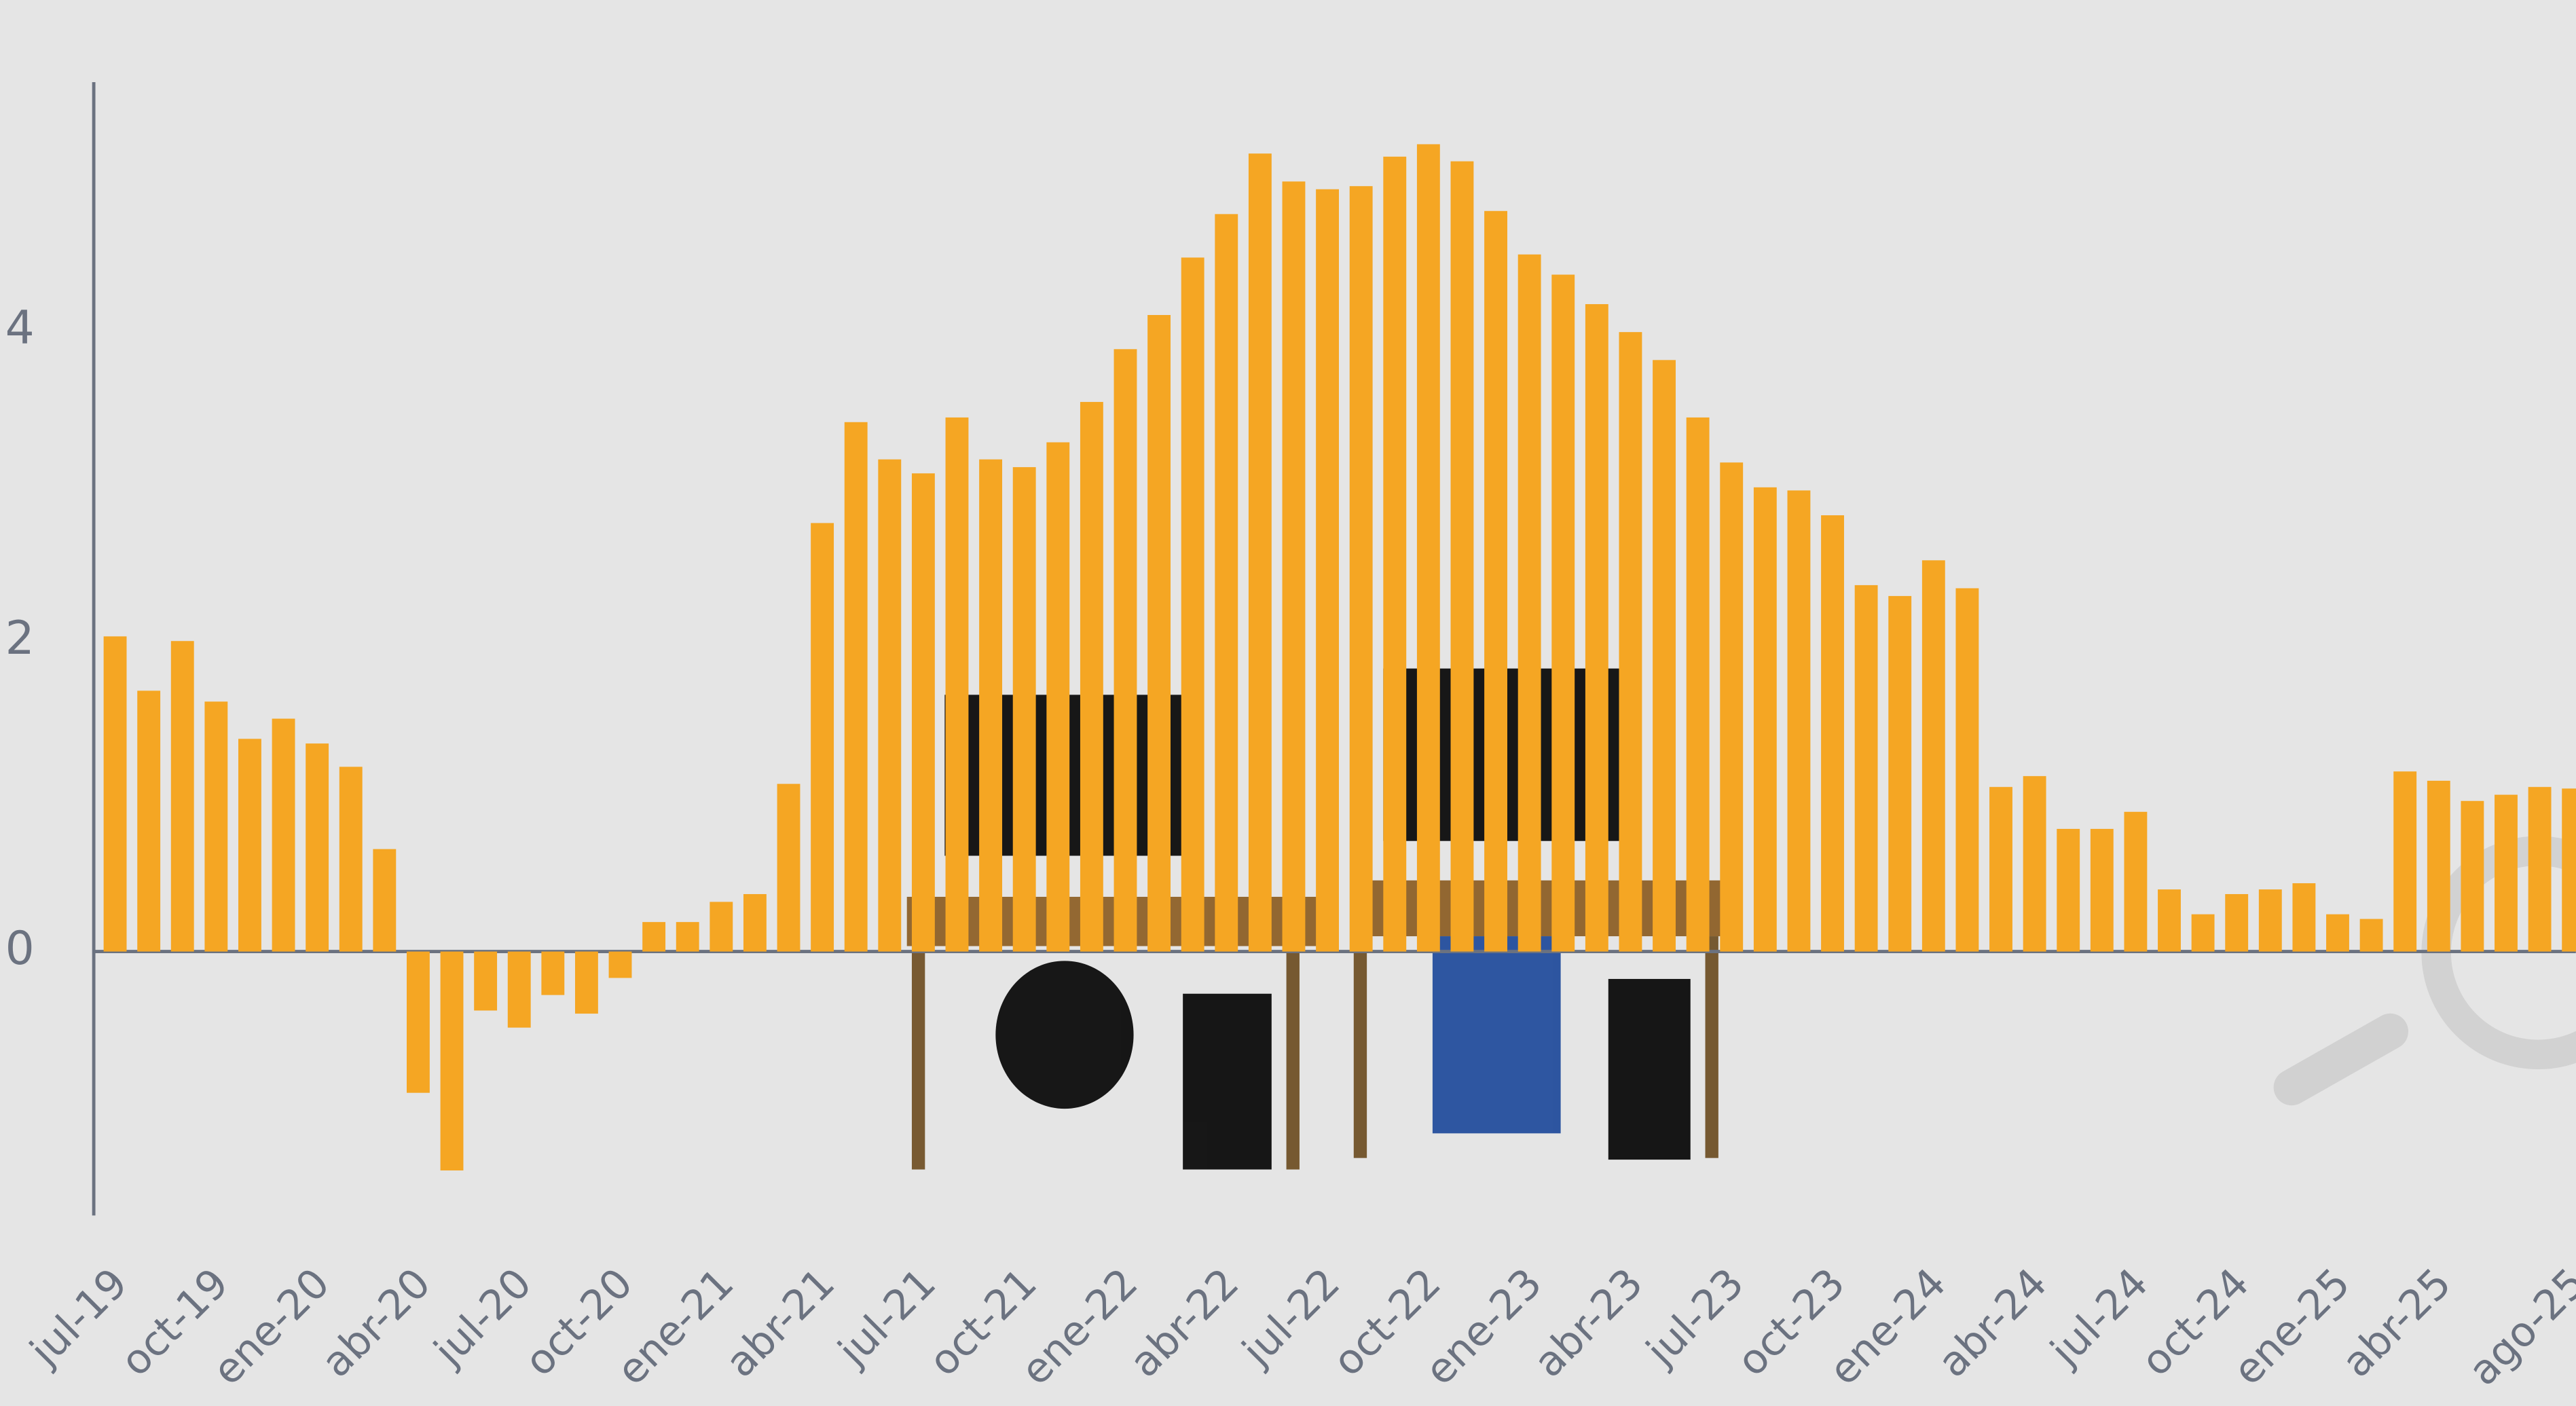 The height and width of the screenshot is (1406, 2576). I want to click on x-tick-label: abr-22, so click(1185, 1323).